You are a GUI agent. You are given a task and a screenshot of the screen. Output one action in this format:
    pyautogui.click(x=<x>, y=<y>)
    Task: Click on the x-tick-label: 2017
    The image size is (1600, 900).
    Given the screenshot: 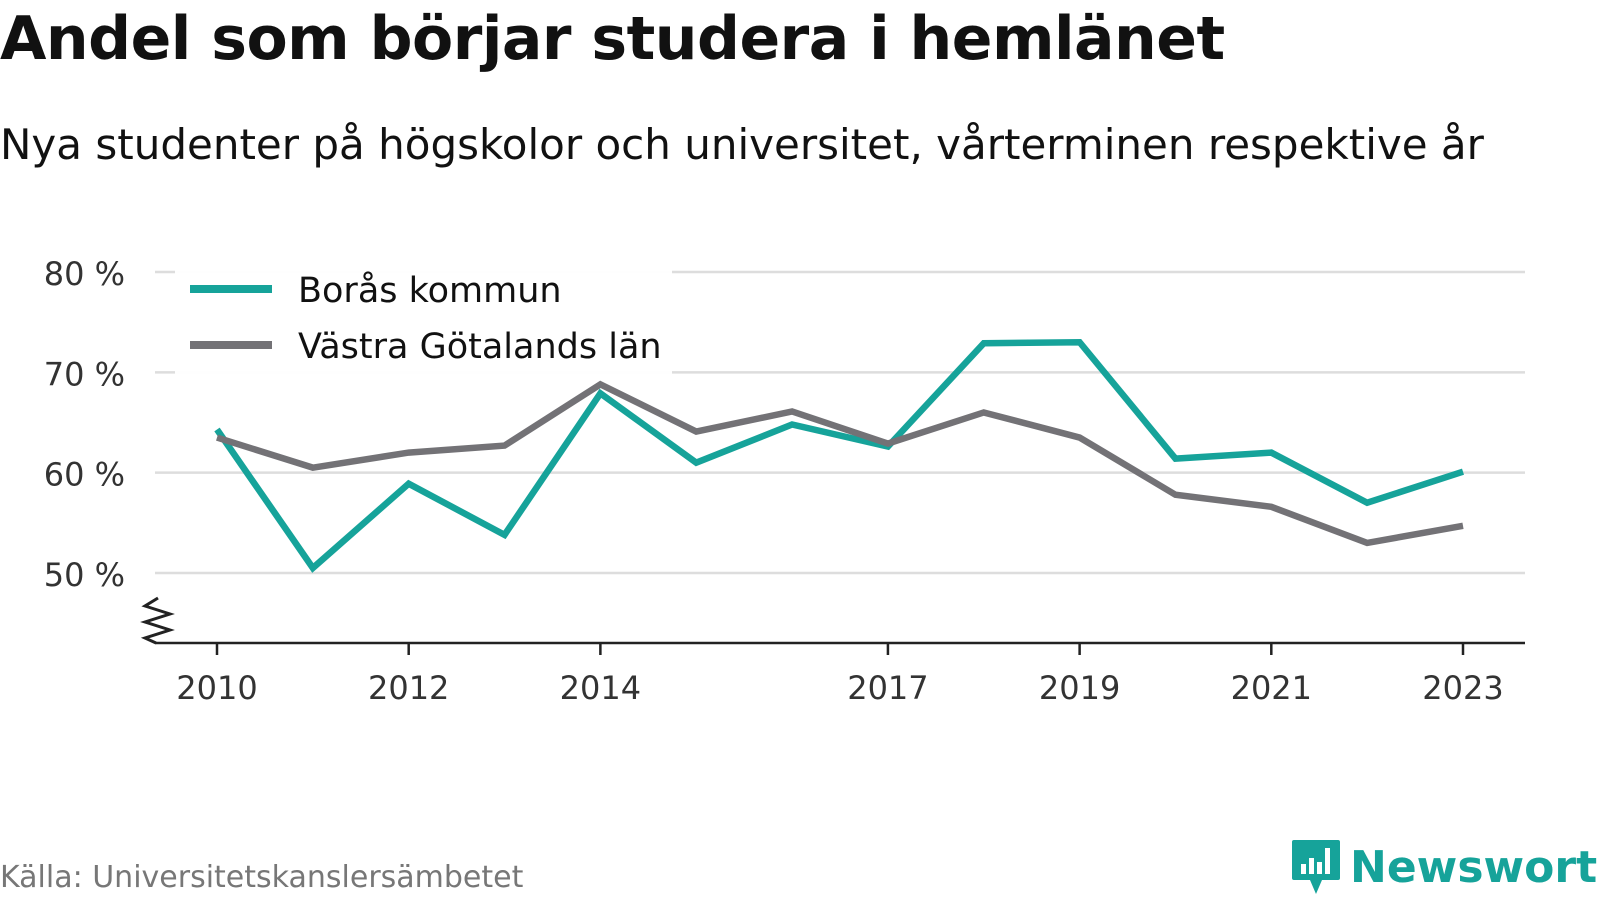 What is the action you would take?
    pyautogui.click(x=887, y=688)
    